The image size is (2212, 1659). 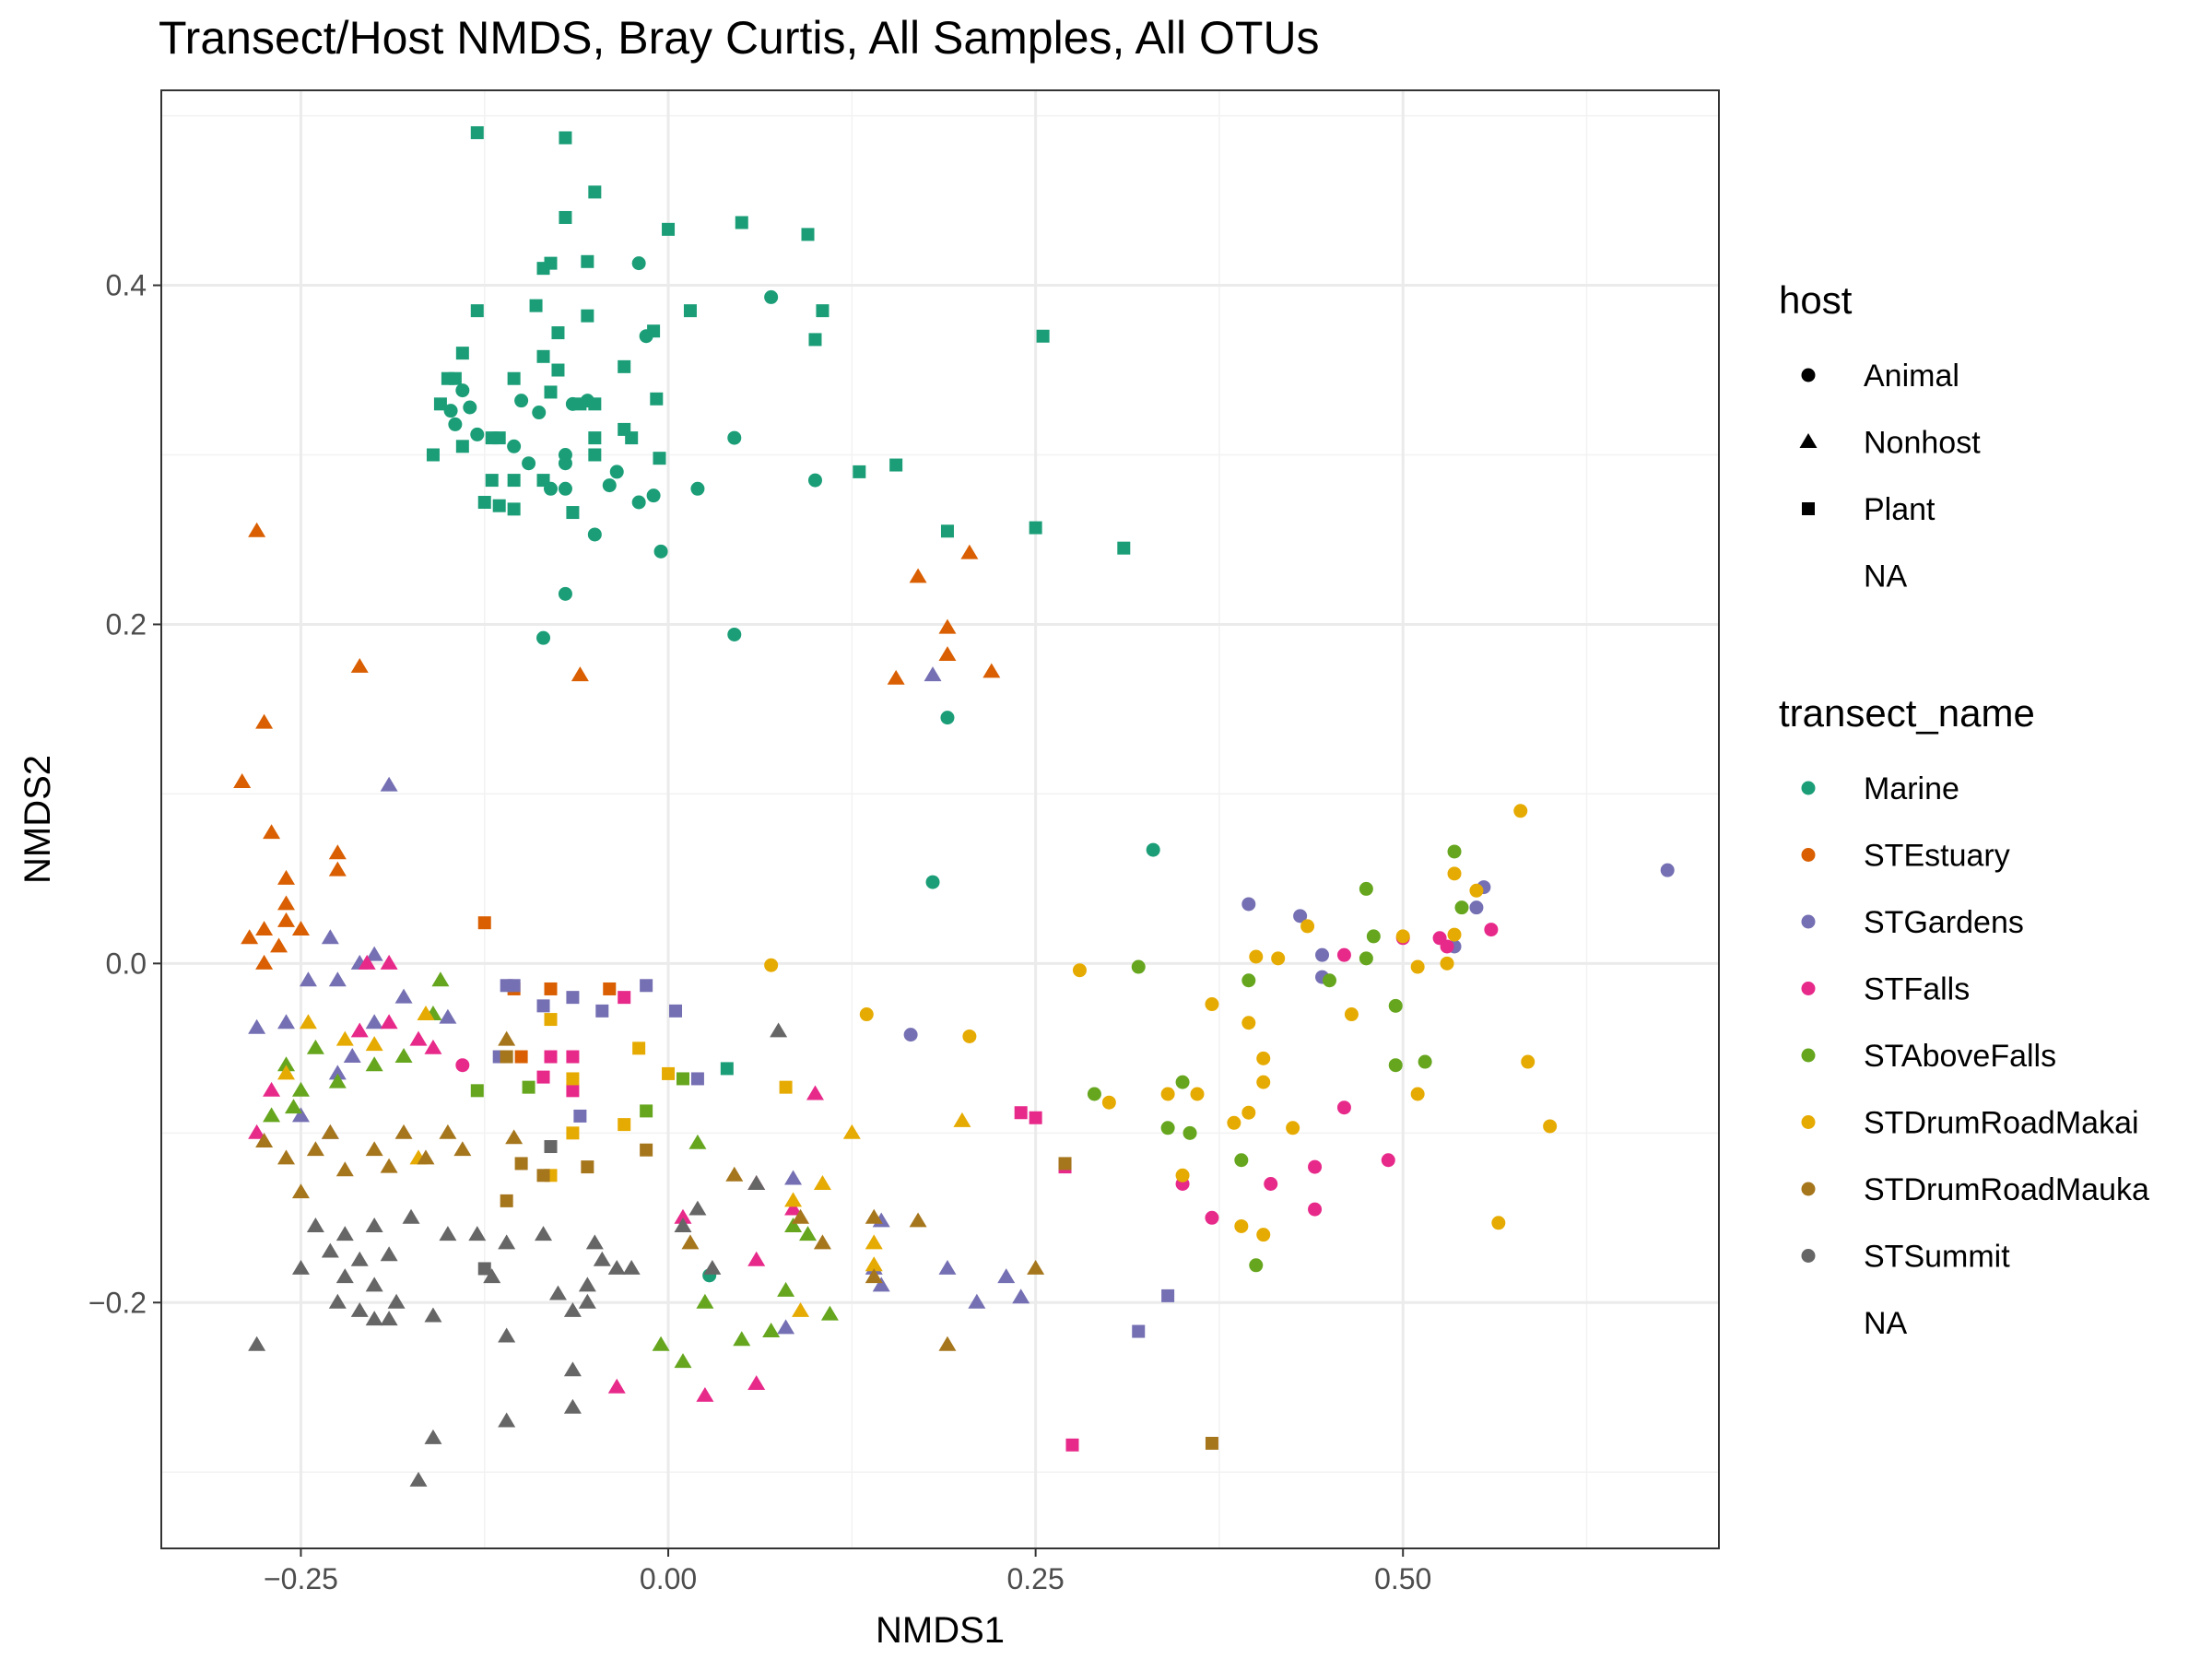 I want to click on legend-key-circle, so click(x=1808, y=375).